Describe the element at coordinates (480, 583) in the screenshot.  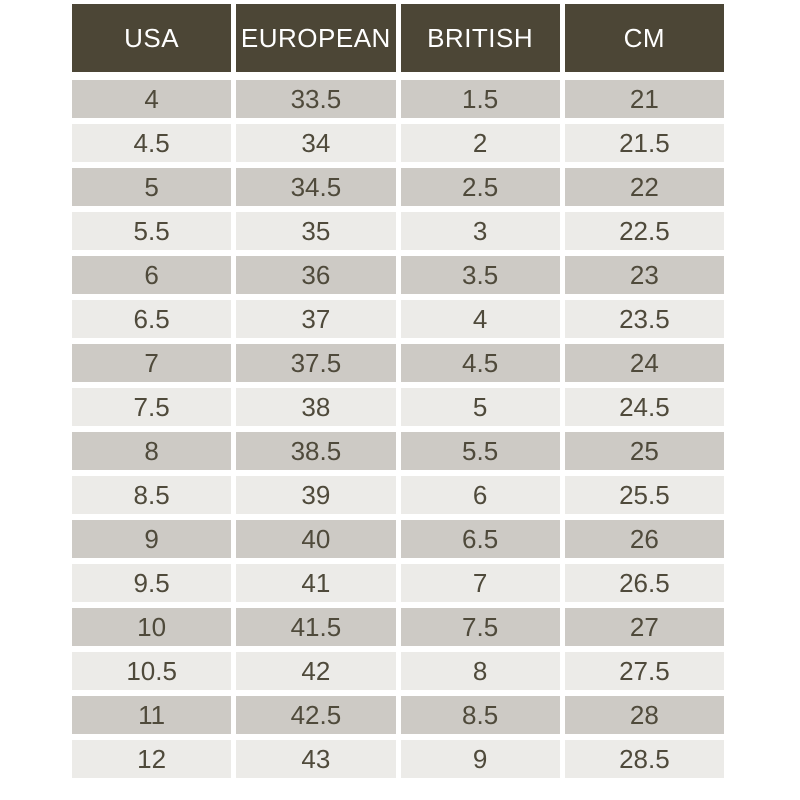
I see `cell-british: 7` at that location.